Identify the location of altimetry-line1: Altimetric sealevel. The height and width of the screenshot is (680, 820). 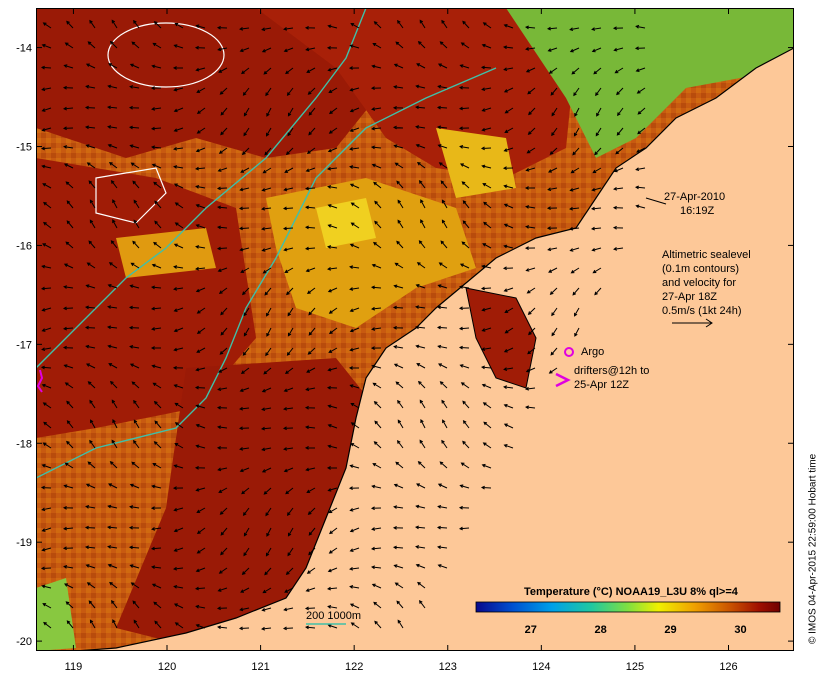
(706, 255).